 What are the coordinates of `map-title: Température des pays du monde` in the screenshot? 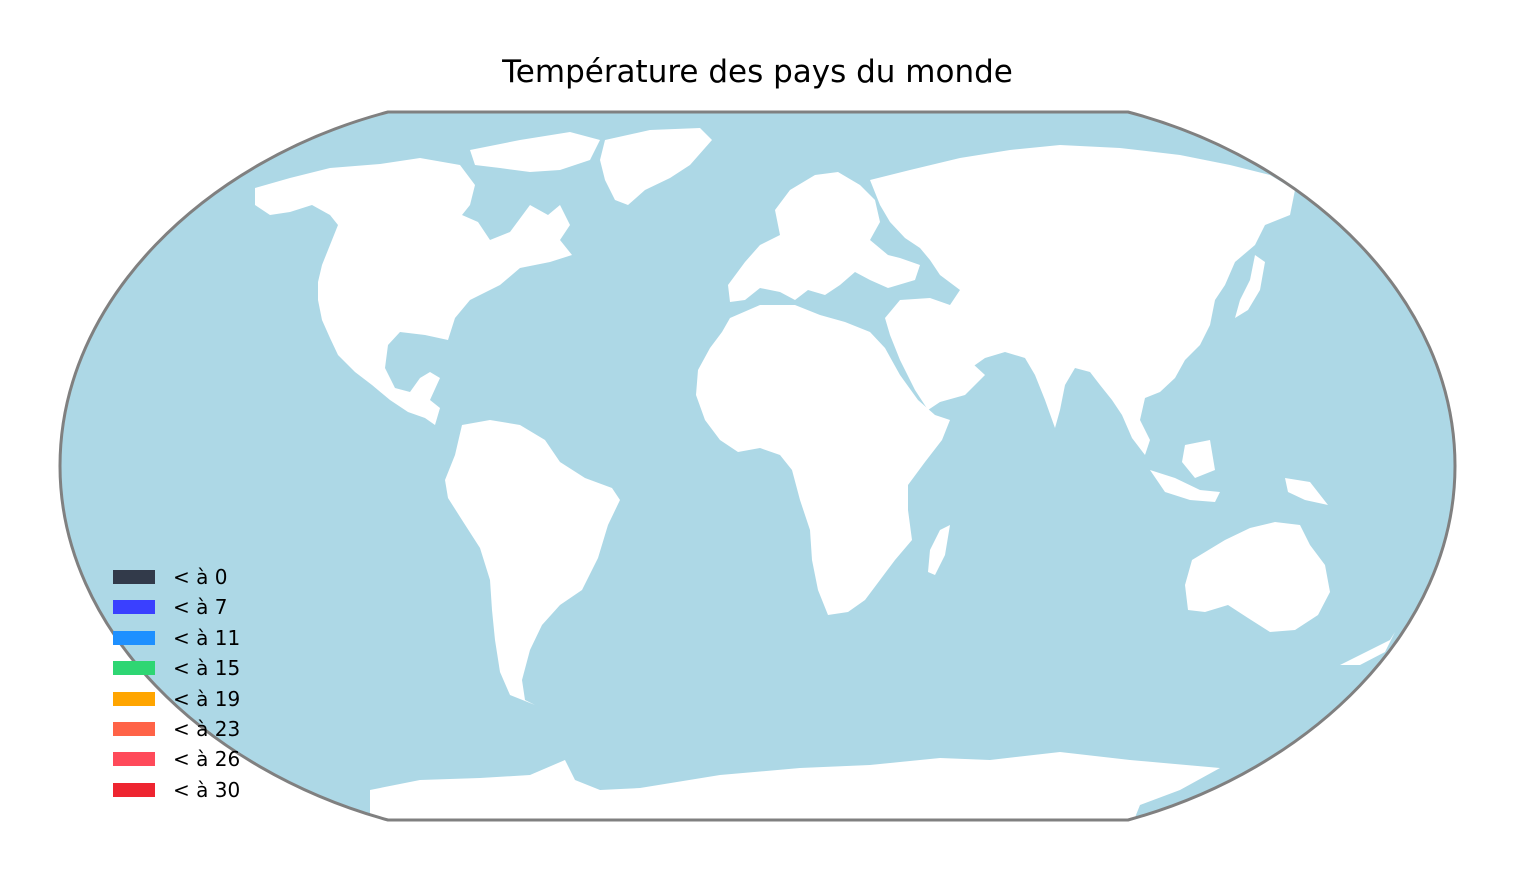 It's located at (757, 72).